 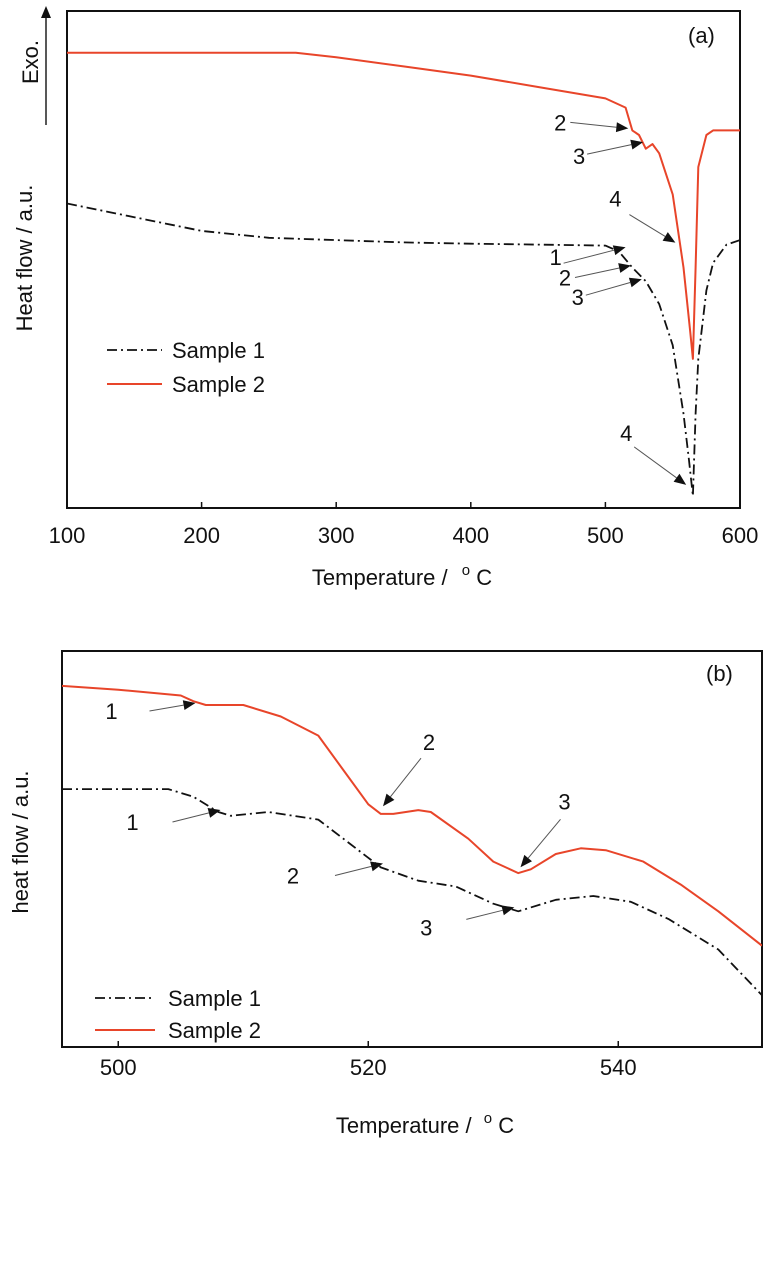 What do you see at coordinates (336, 535) in the screenshot?
I see `x-tick-label-a: 300` at bounding box center [336, 535].